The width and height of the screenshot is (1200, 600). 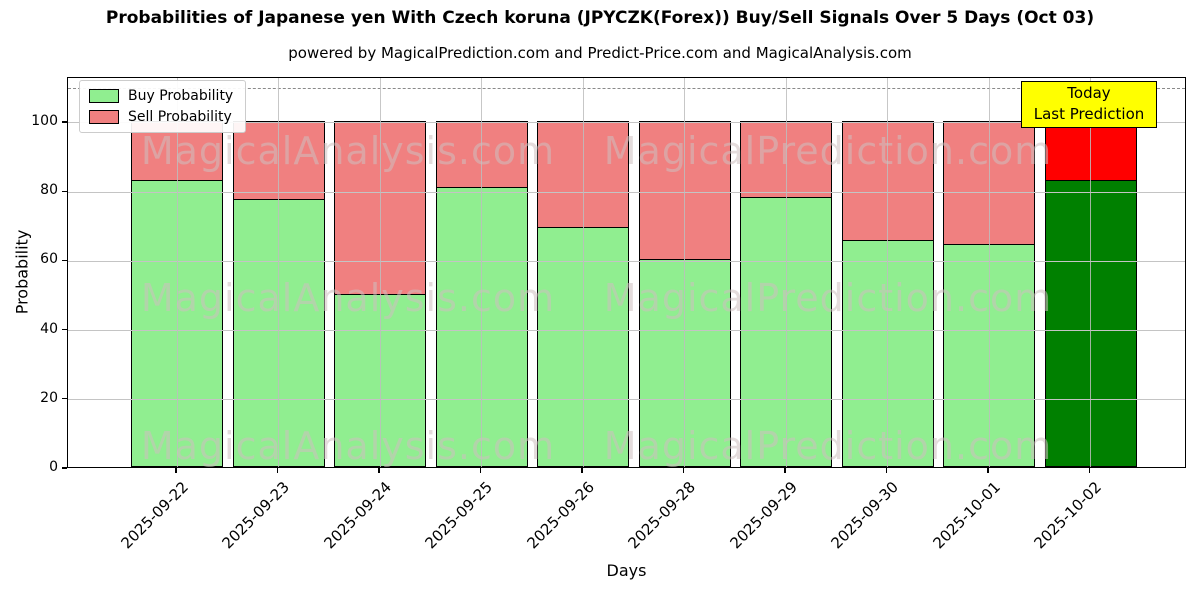 I want to click on x-tick-label-text: 2025-09-29, so click(x=763, y=515).